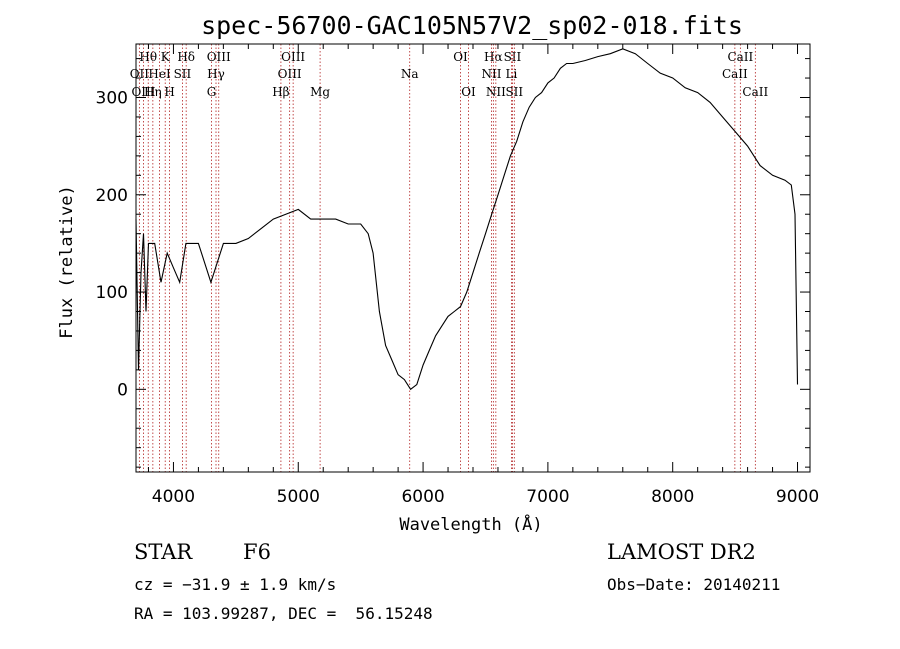  I want to click on line-label-21: NII, so click(491, 74).